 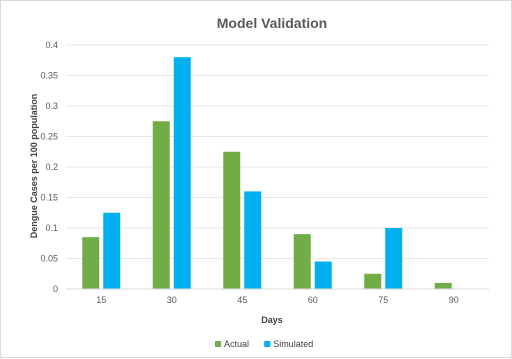 I want to click on legend-swatch-actual, so click(x=218, y=344).